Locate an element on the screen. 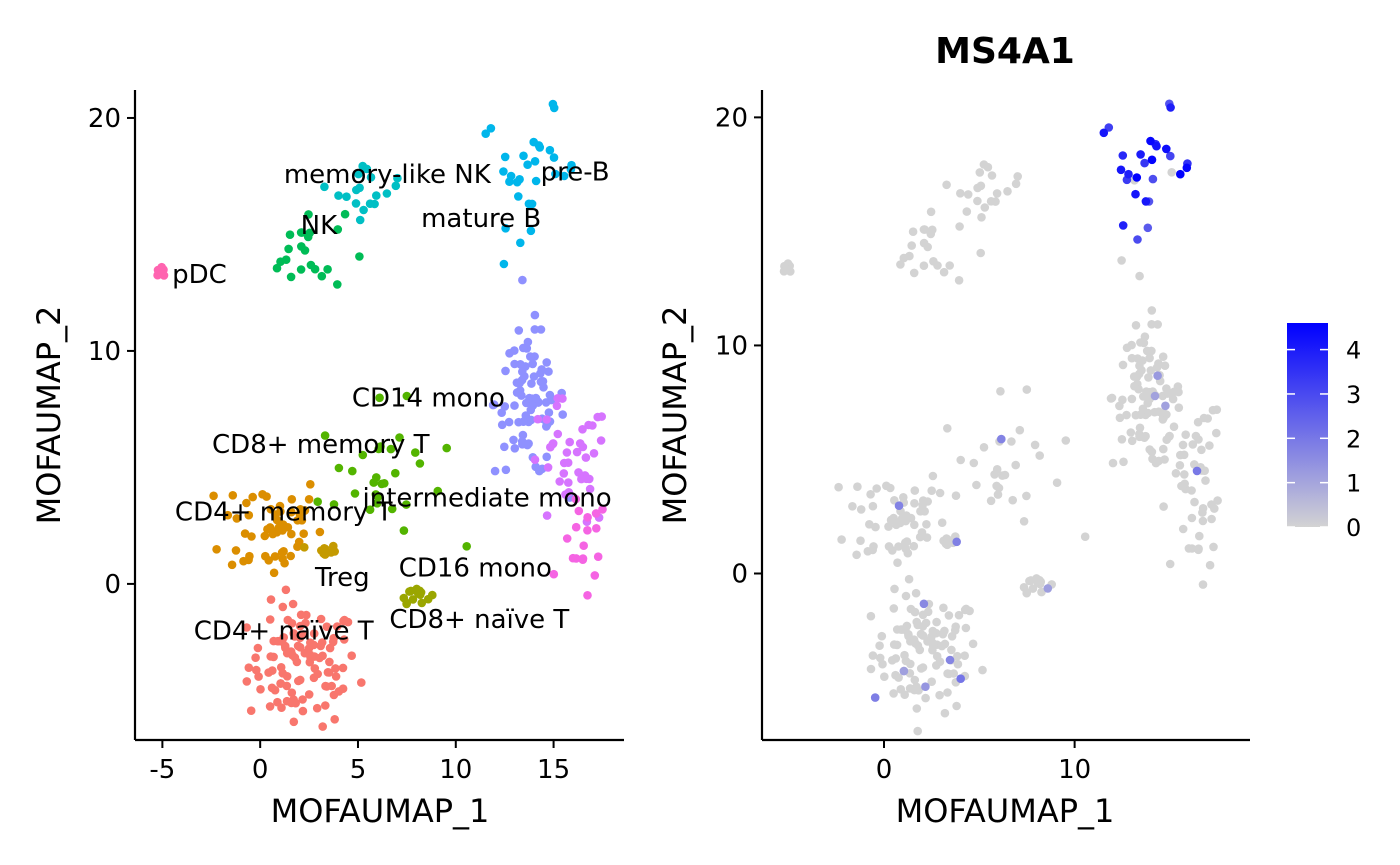 This screenshot has height=865, width=1400. right-x-ticks: 0 10 is located at coordinates (983, 762).